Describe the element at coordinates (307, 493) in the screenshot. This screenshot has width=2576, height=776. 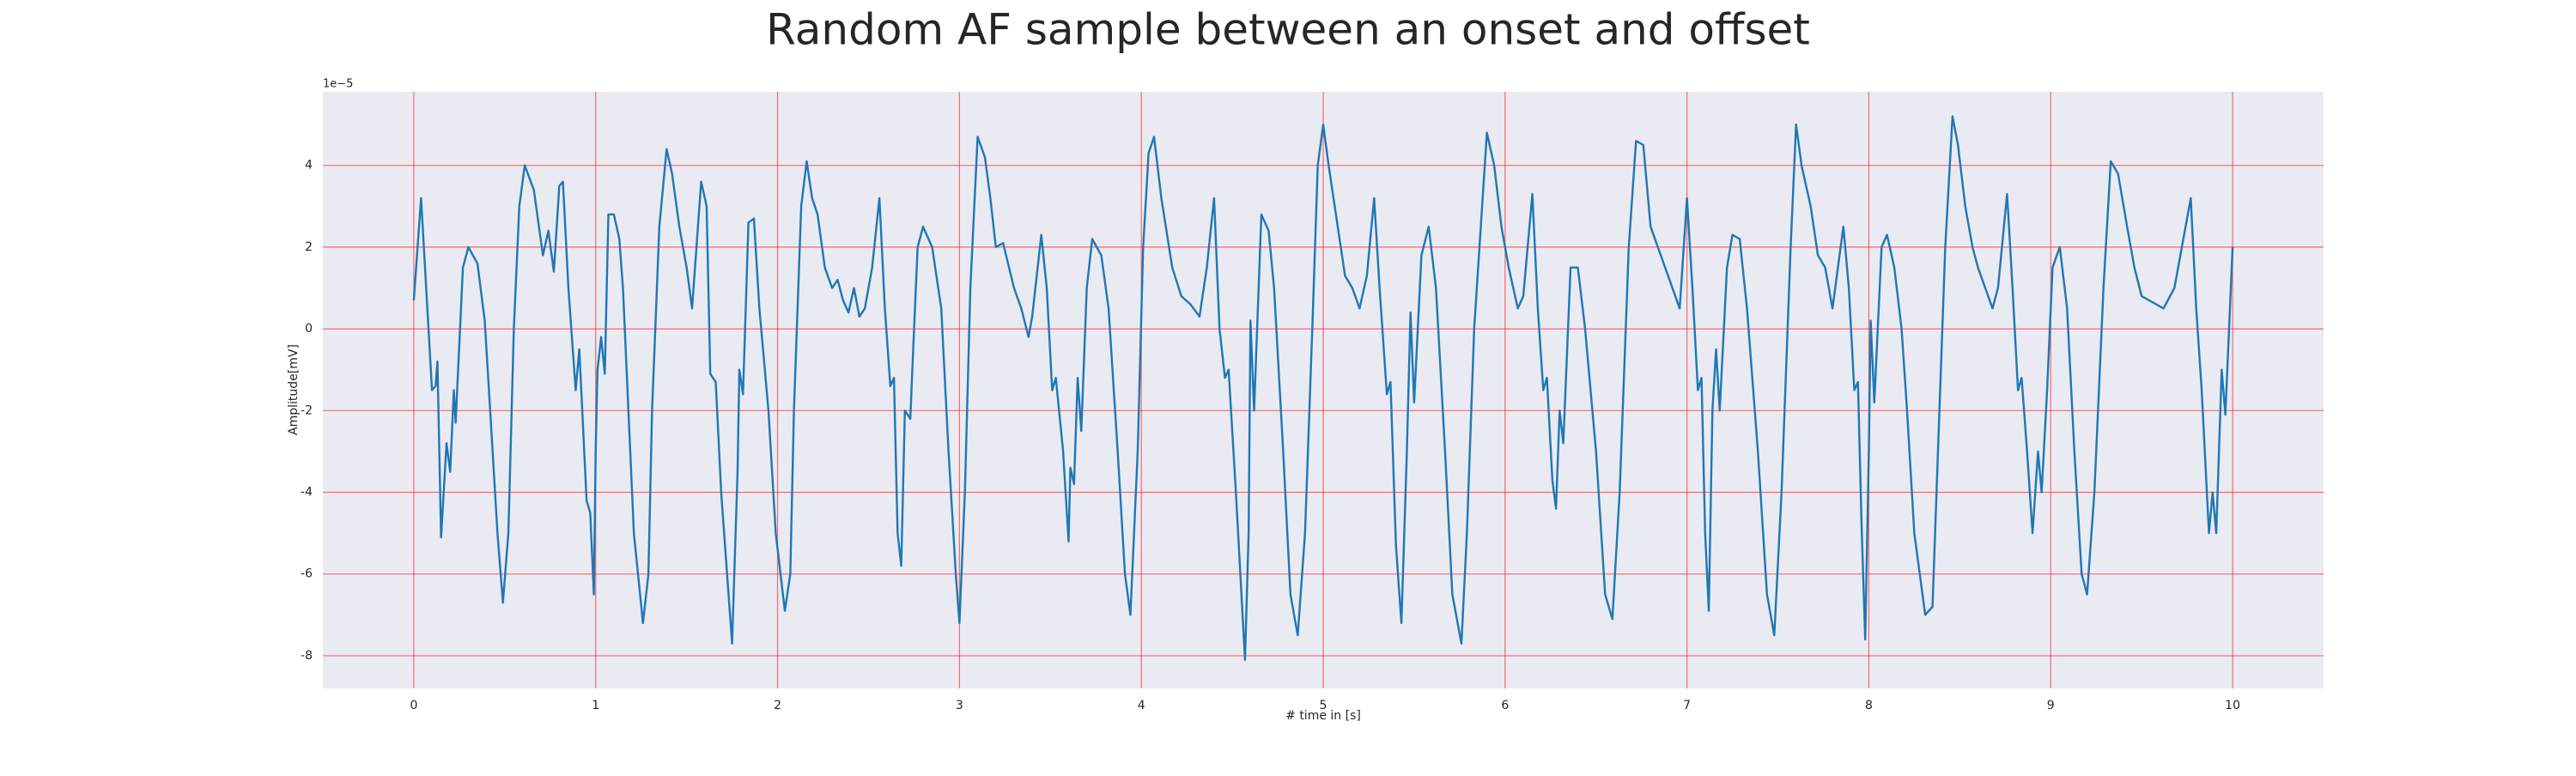
I see `y-tick-label: -4` at that location.